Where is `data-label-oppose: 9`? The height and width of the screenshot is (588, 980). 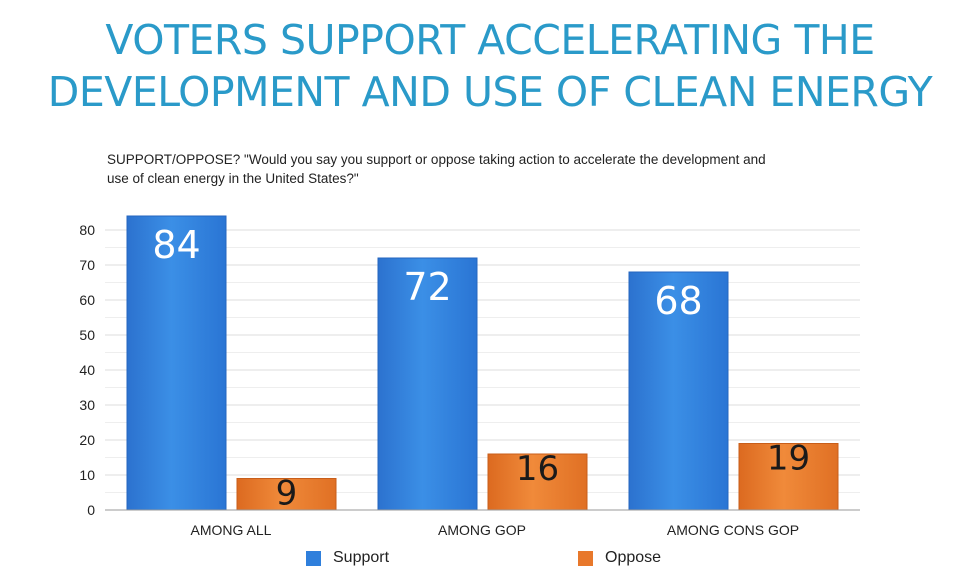
data-label-oppose: 9 is located at coordinates (287, 494).